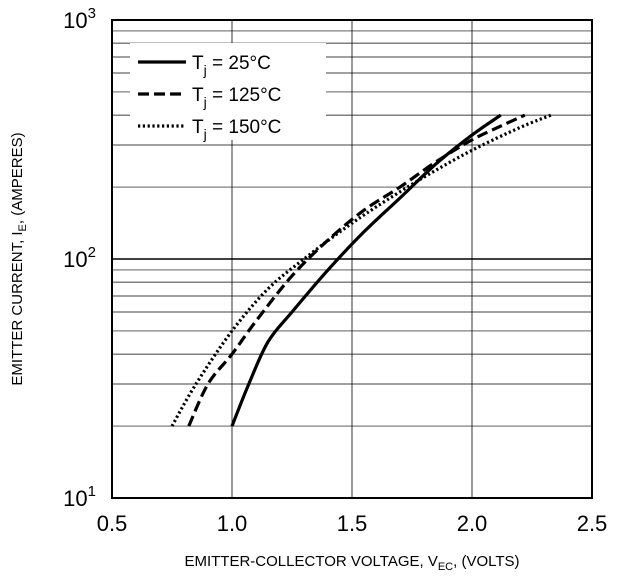  I want to click on x-tick-label: 0.5, so click(112, 523).